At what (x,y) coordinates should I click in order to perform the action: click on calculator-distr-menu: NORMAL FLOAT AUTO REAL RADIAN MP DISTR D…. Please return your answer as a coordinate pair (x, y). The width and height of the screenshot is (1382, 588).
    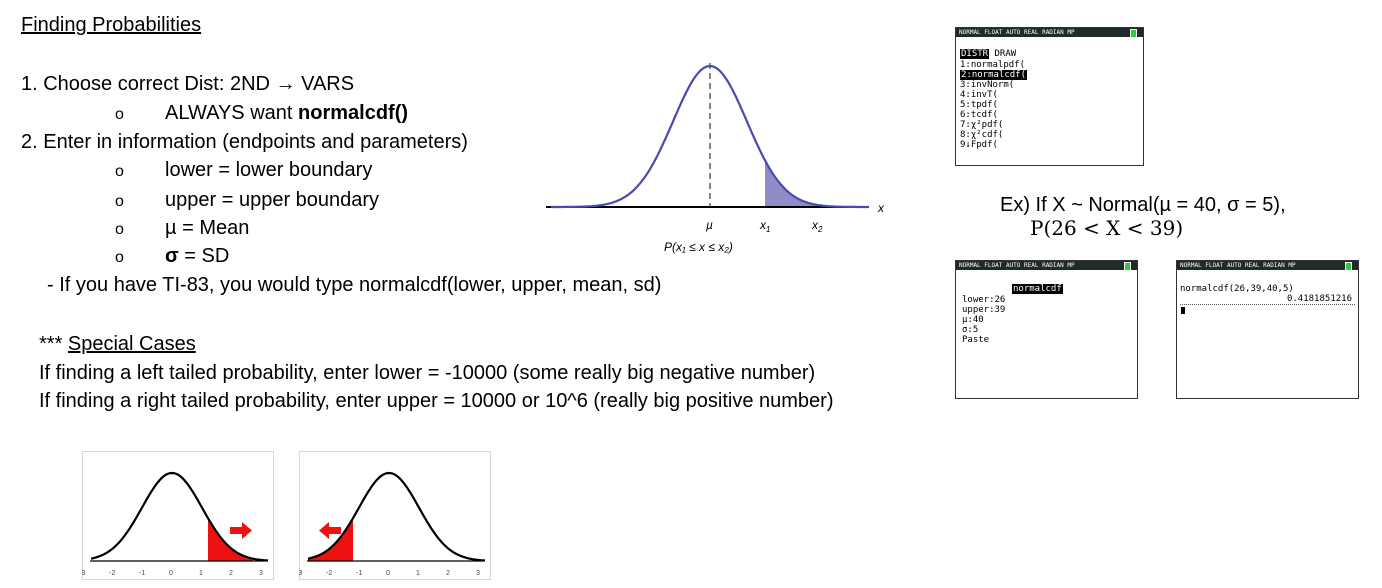
    Looking at the image, I should click on (1049, 96).